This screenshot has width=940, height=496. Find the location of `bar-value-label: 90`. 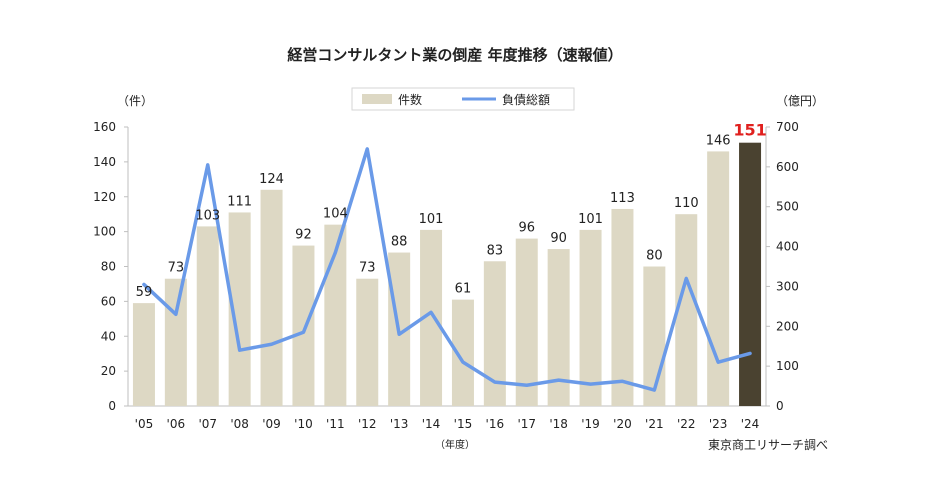

bar-value-label: 90 is located at coordinates (558, 238).